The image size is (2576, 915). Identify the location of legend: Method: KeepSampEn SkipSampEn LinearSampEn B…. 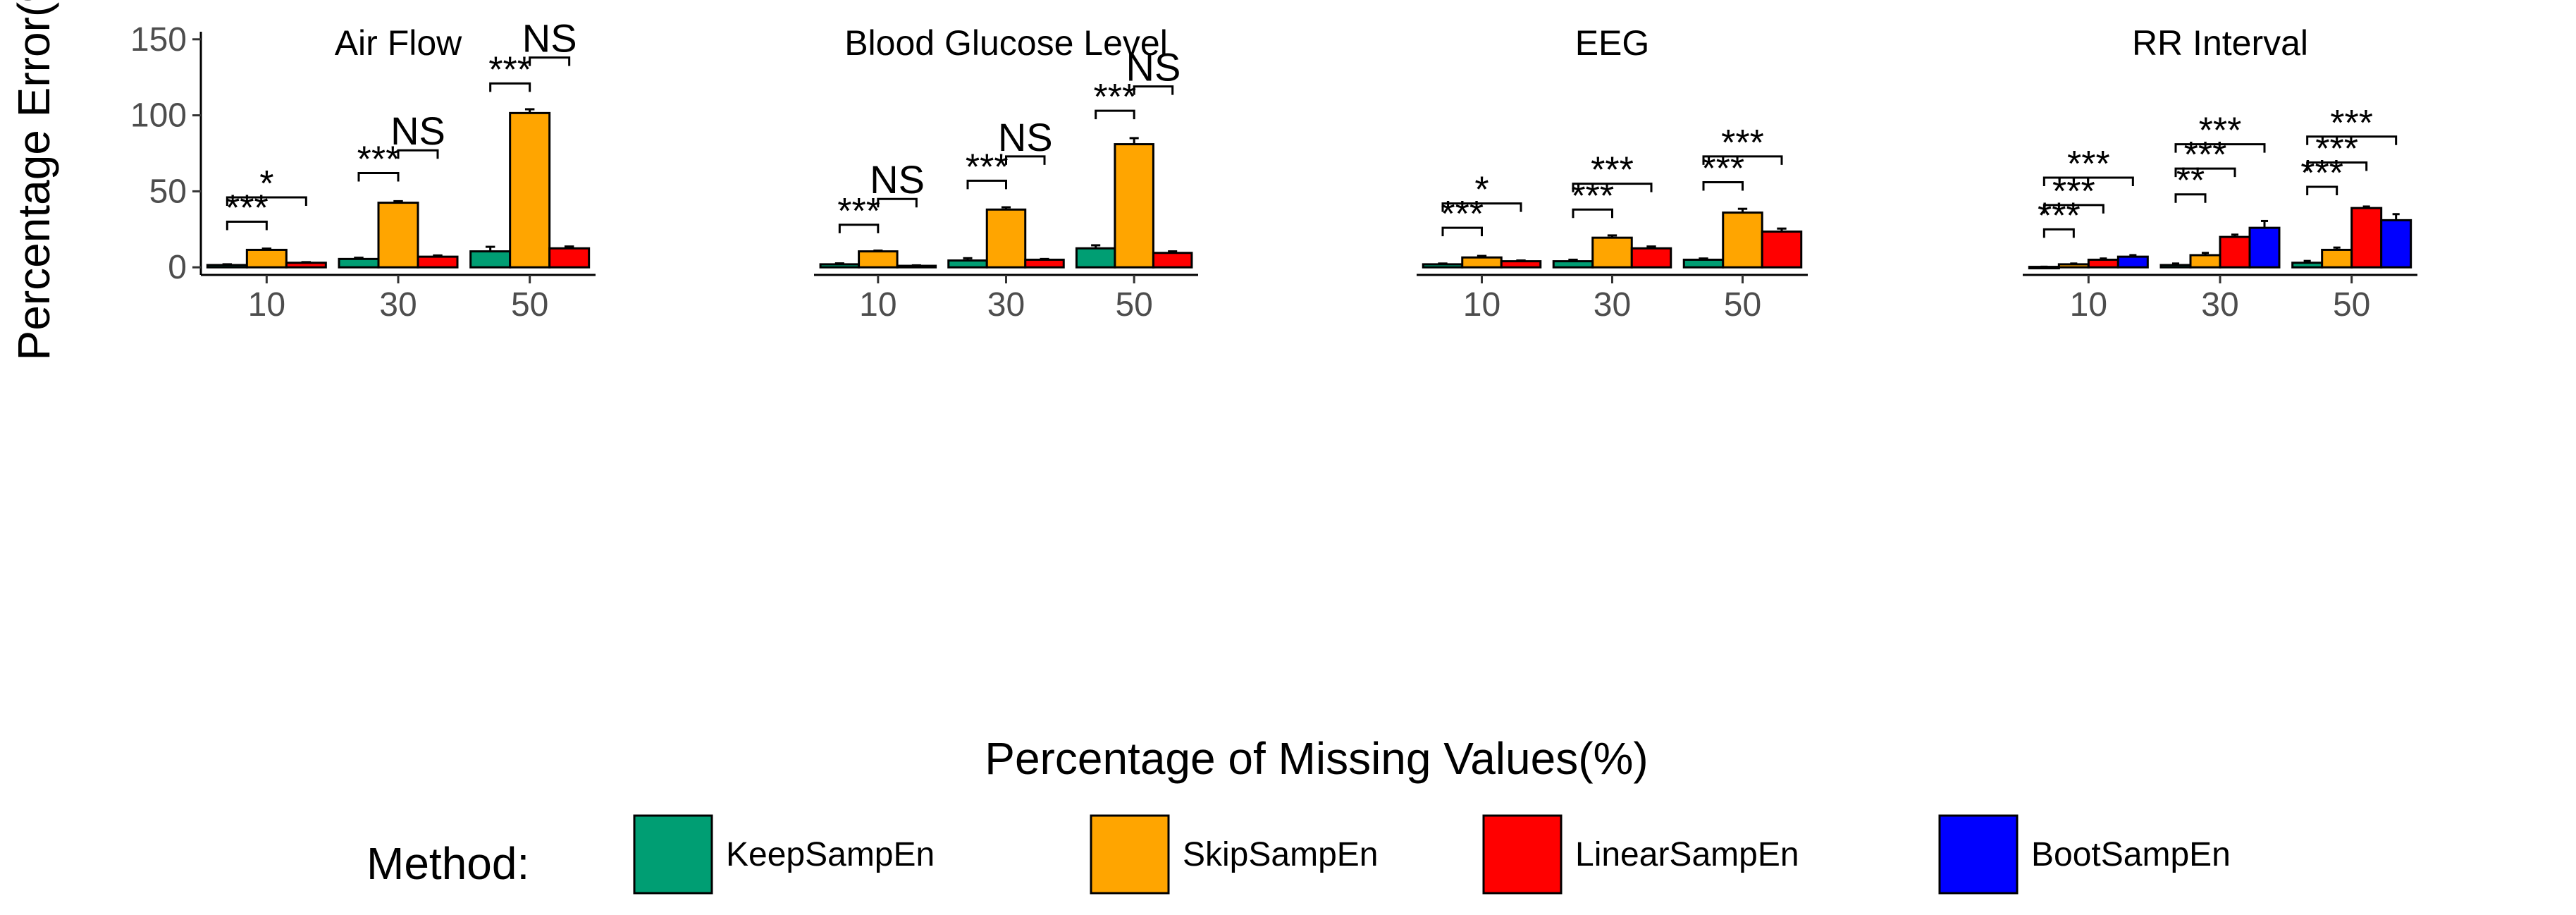
(1298, 855).